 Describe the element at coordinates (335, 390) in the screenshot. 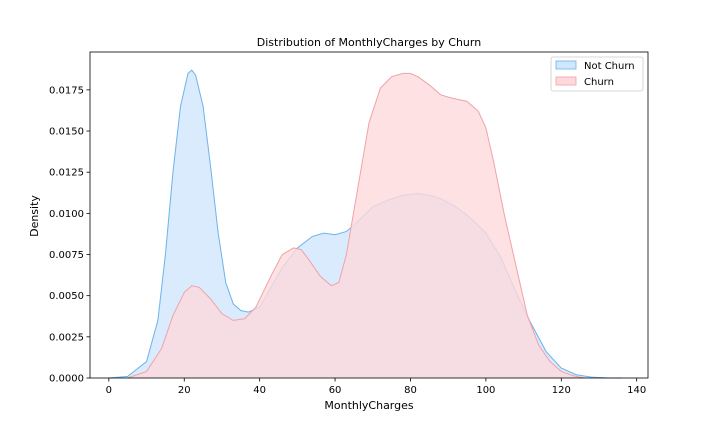

I see `x-tick-label: 60` at that location.